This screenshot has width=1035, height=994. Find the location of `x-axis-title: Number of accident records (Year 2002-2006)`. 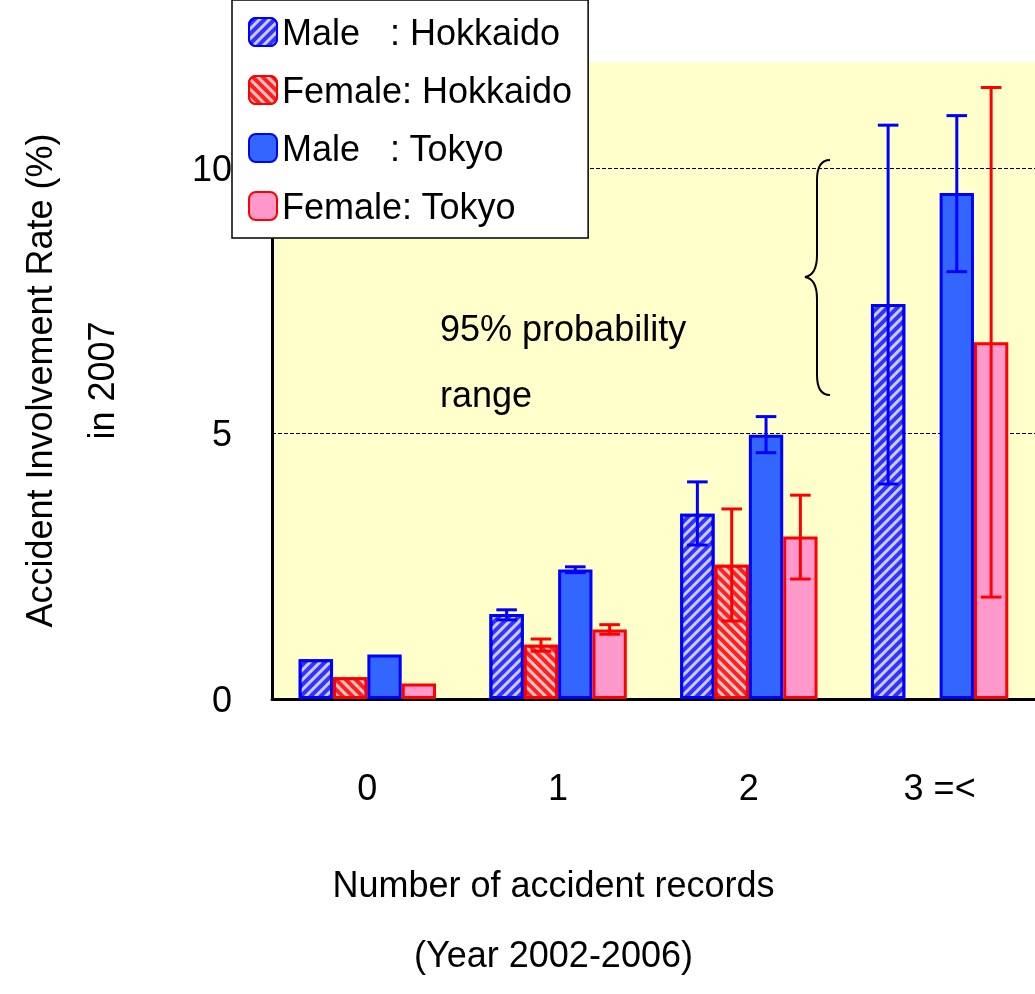

x-axis-title: Number of accident records (Year 2002-2006) is located at coordinates (553, 919).